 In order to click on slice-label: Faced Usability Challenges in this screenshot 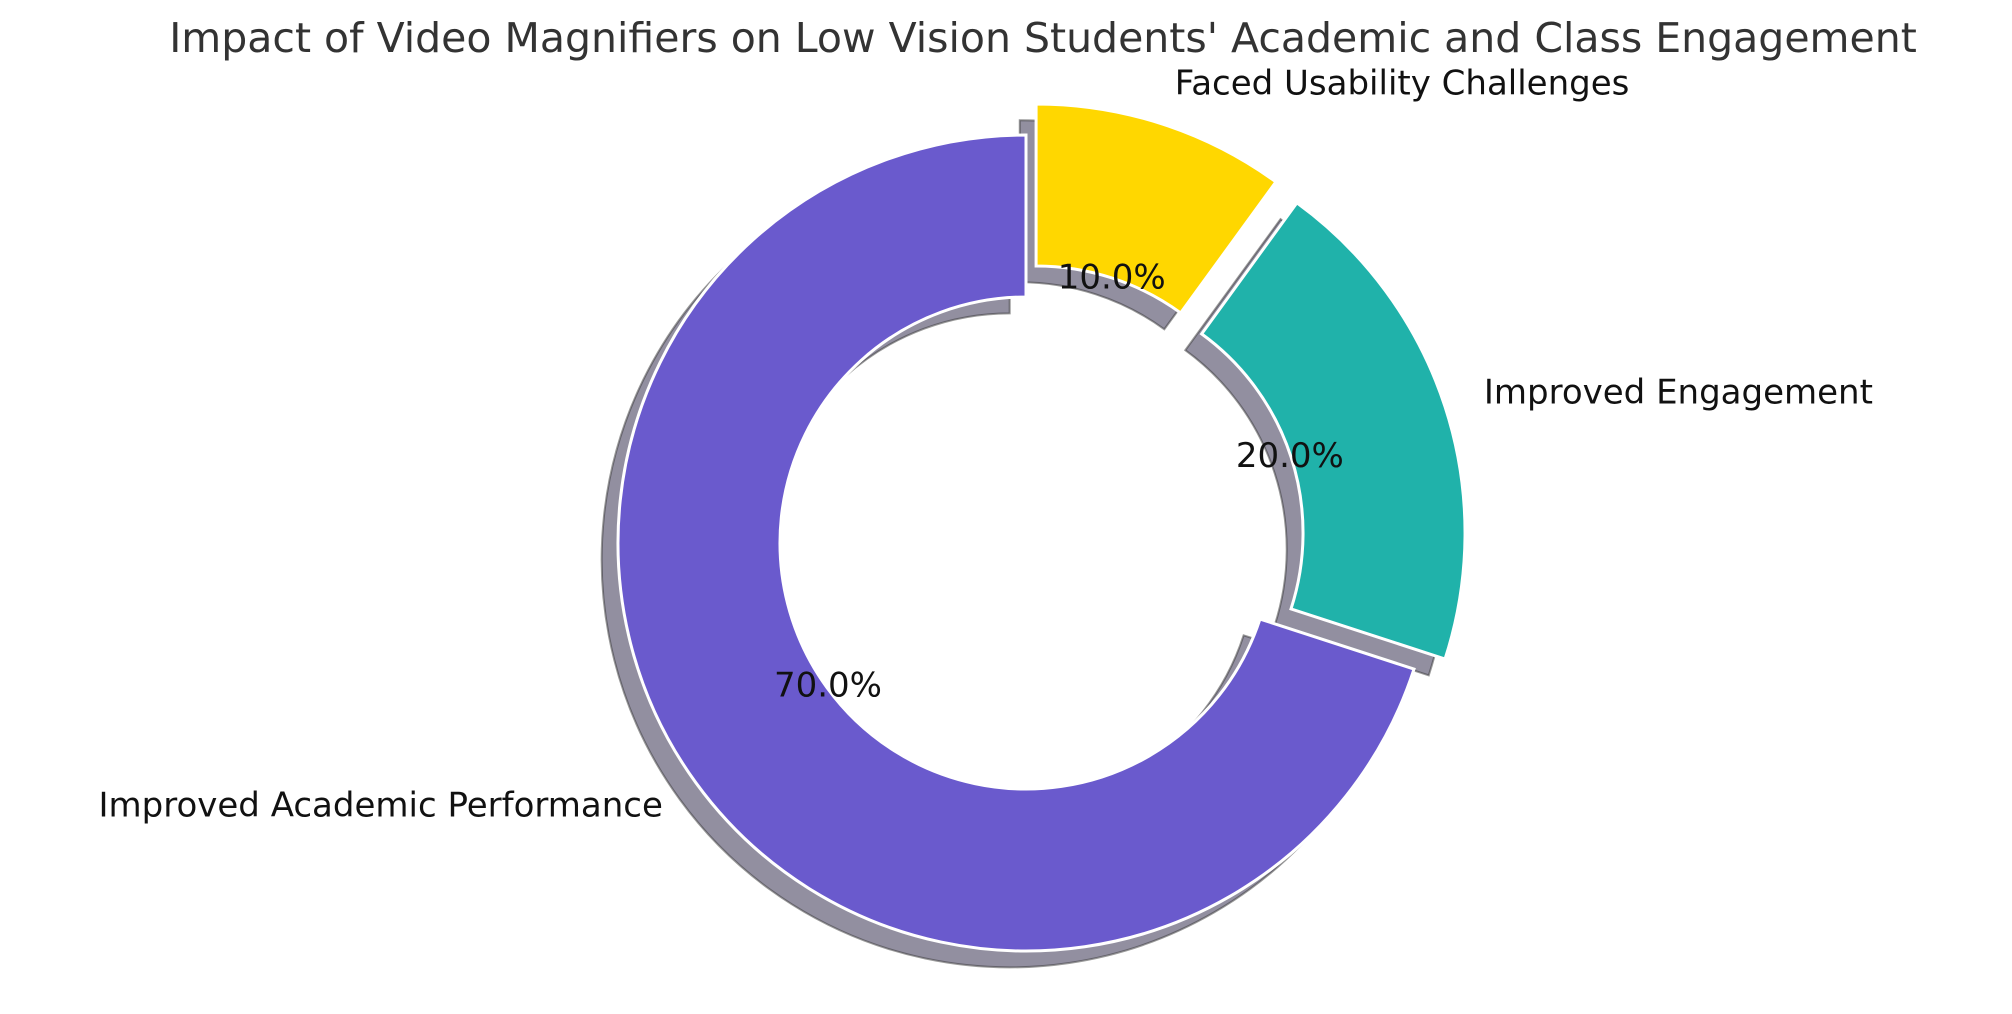, I will do `click(1402, 84)`.